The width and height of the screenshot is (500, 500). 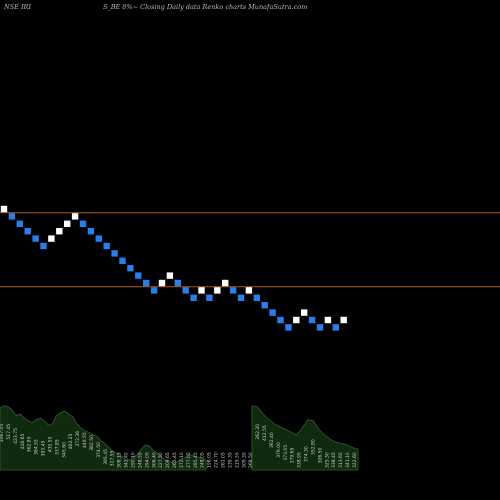 What do you see at coordinates (64, 450) in the screenshot?
I see `volume-label: 345.60` at bounding box center [64, 450].